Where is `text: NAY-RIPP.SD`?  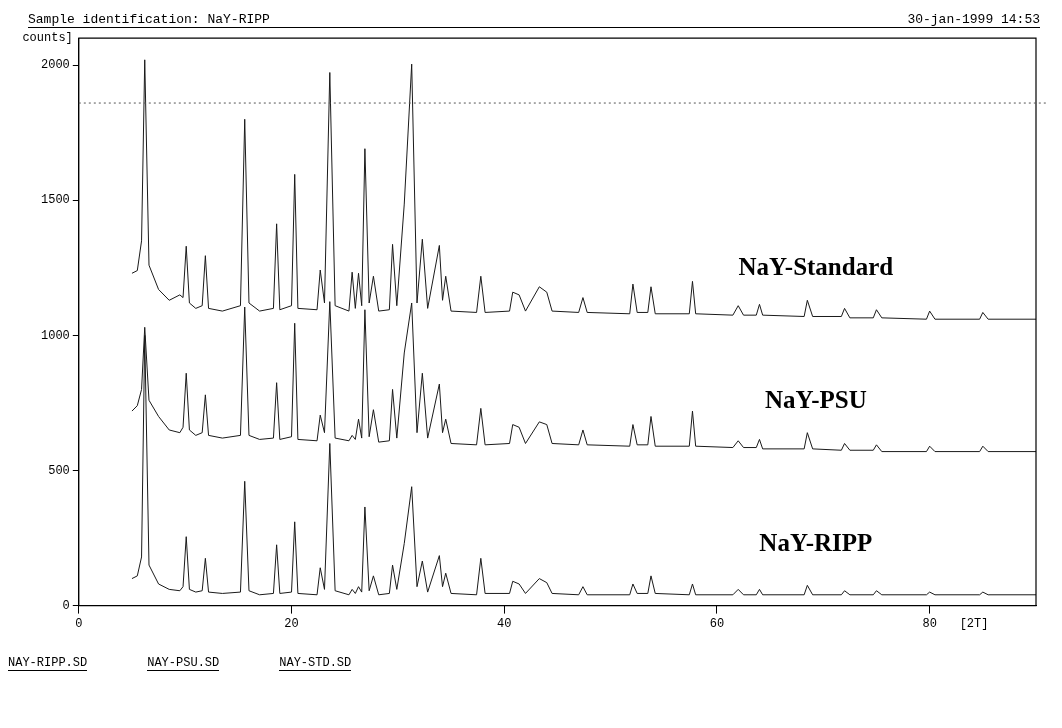
text: NAY-RIPP.SD is located at coordinates (48, 663).